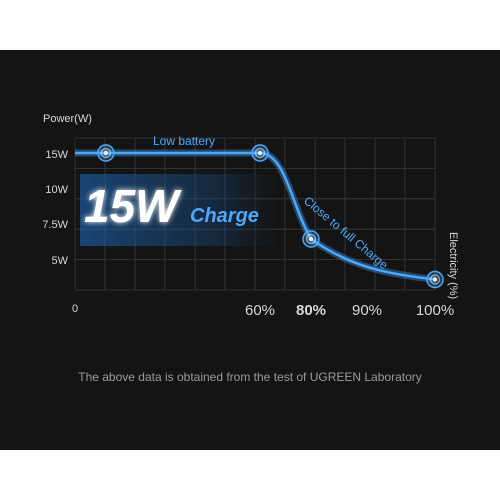  I want to click on badge-big-text: 15W, so click(133, 206).